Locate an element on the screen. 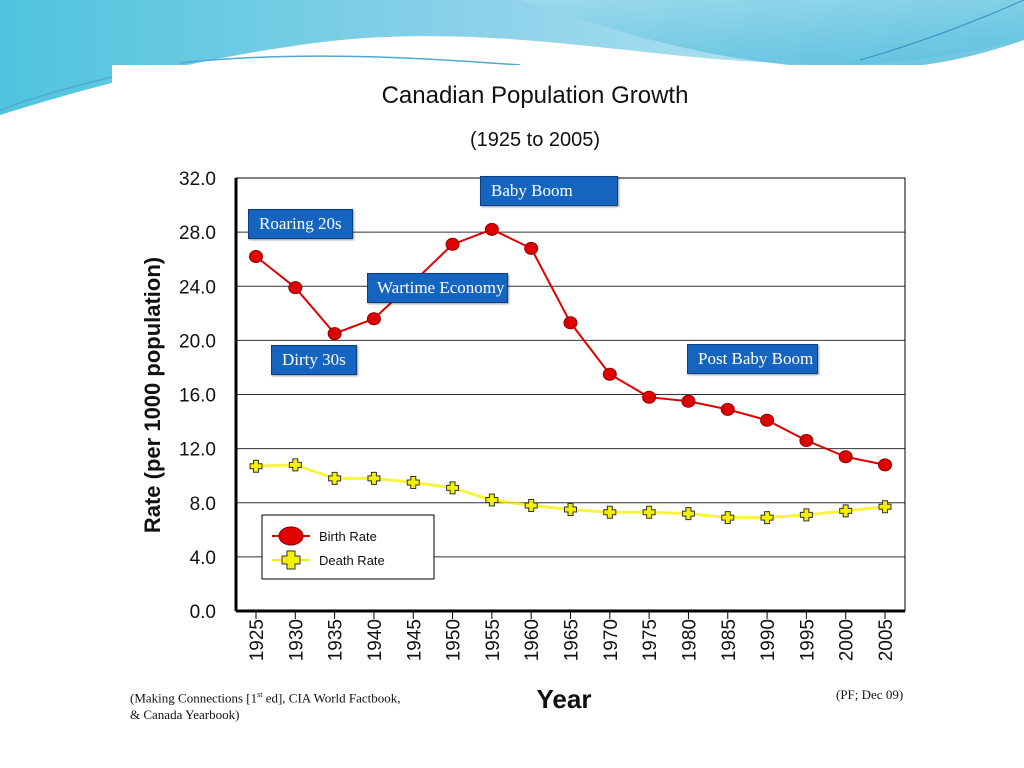  x-tick-label: 1965 is located at coordinates (572, 640).